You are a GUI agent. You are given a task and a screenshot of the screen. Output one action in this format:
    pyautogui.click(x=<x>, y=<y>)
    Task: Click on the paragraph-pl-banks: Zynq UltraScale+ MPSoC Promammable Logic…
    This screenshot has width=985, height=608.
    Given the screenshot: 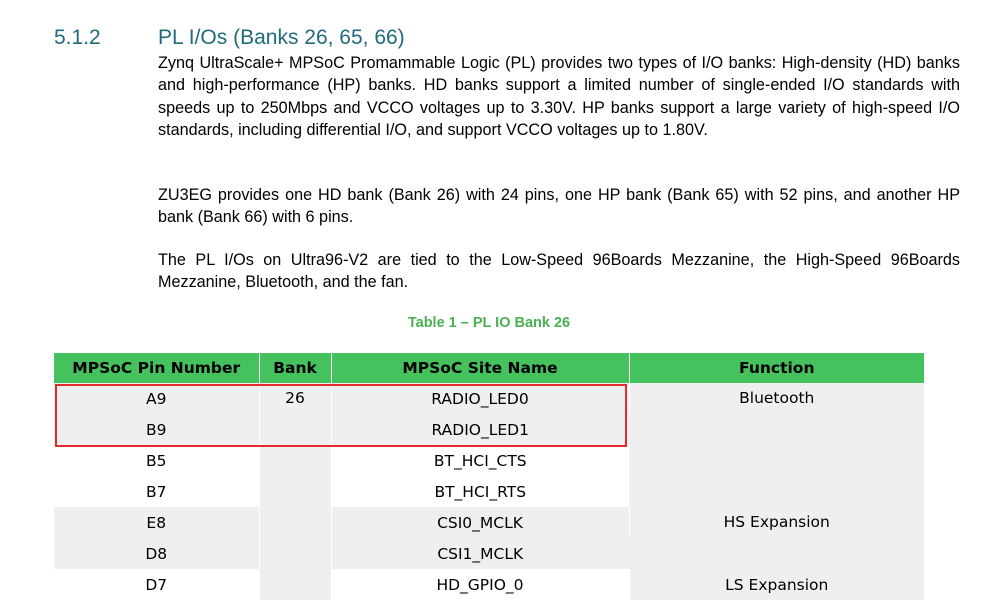 What is the action you would take?
    pyautogui.click(x=559, y=96)
    